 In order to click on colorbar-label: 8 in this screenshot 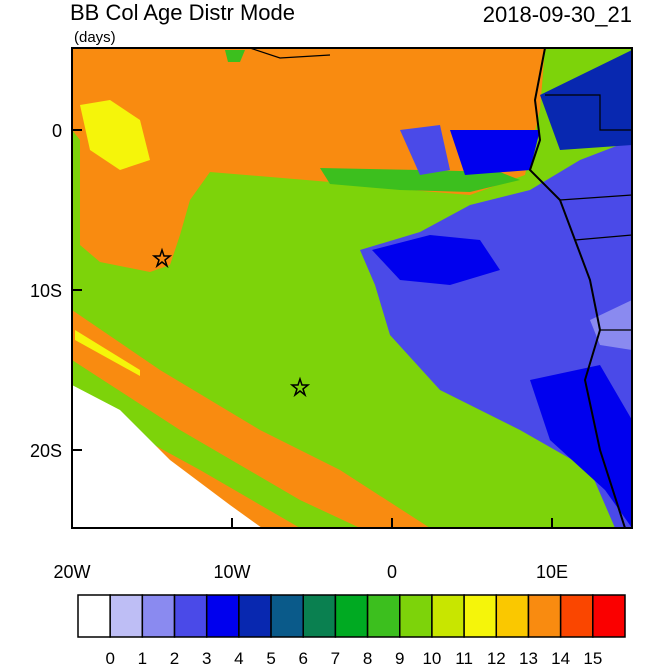, I will do `click(367, 658)`.